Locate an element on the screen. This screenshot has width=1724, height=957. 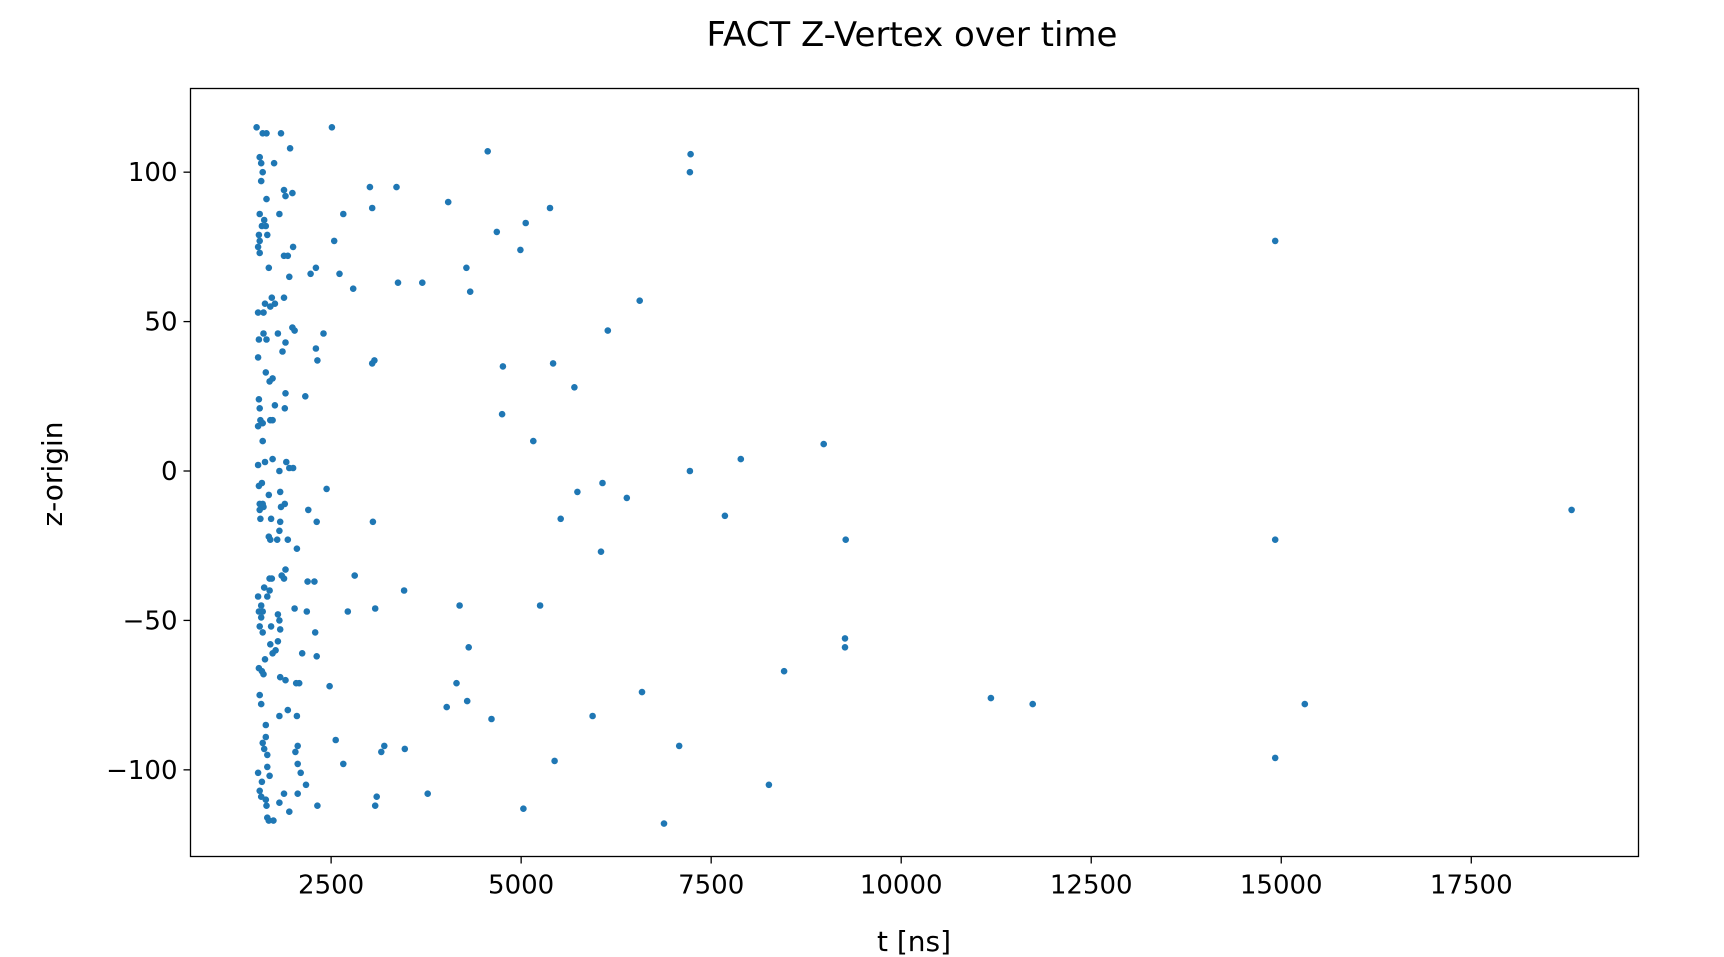
x-axis-label: t [ns] is located at coordinates (914, 941).